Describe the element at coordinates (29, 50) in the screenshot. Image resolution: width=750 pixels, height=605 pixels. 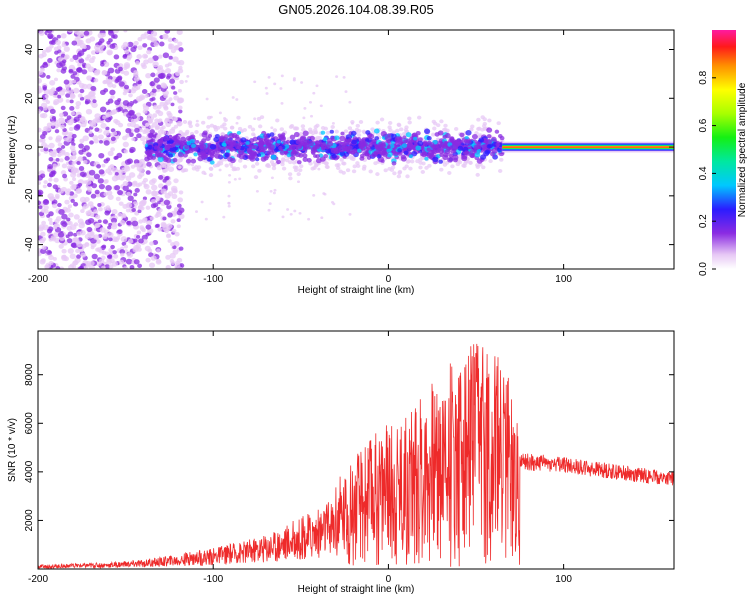
I see `y-tick-label: 40` at that location.